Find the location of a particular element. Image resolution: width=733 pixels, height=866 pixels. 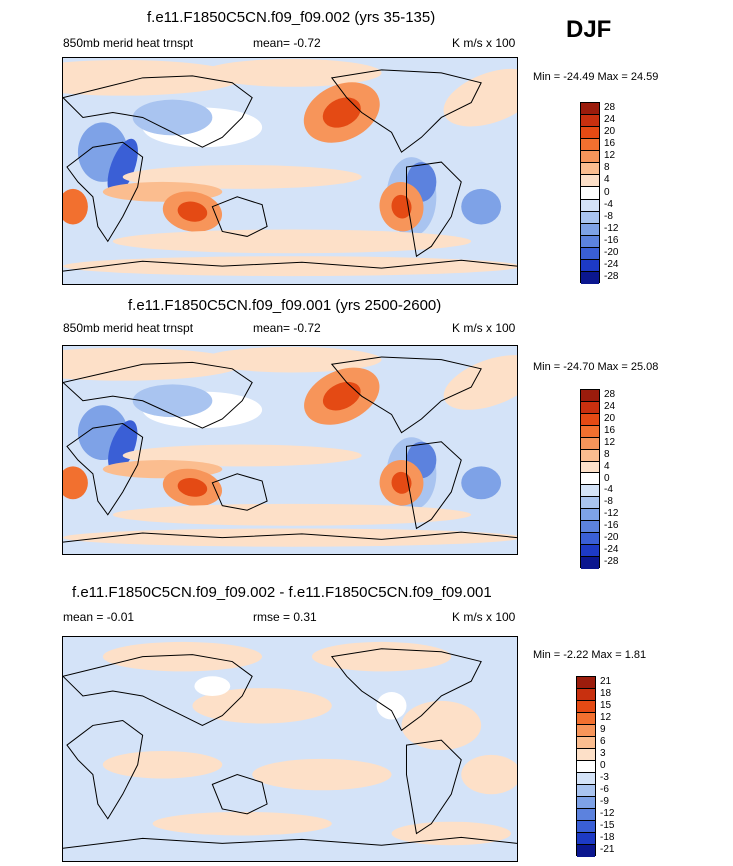

colorbar-tick-label: -12 is located at coordinates (611, 228).